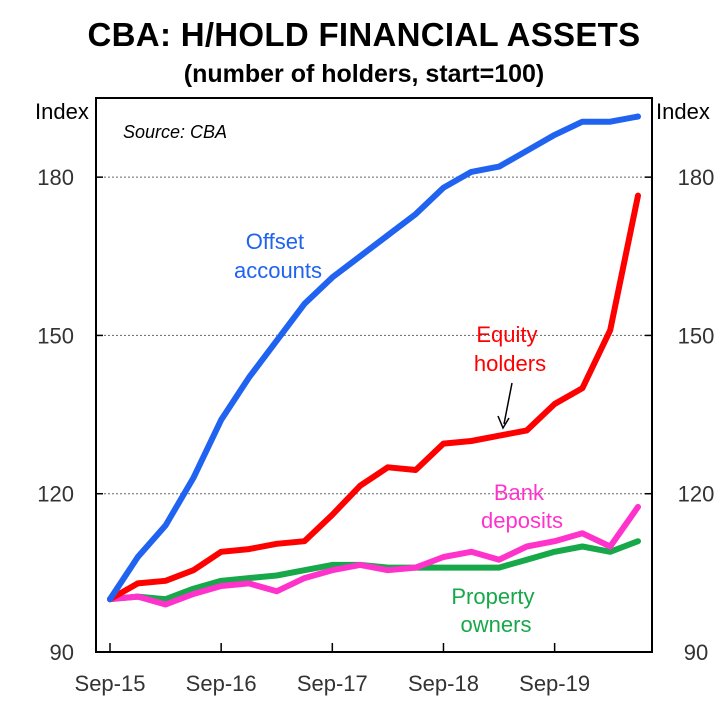 This screenshot has width=728, height=716. I want to click on chart-title: CBA: H/HOLD FINANCIAL ASSETS, so click(364, 34).